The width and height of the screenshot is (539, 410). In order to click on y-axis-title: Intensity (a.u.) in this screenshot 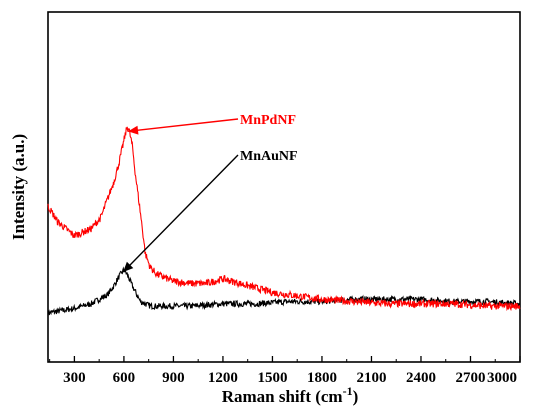, I will do `click(18, 187)`.